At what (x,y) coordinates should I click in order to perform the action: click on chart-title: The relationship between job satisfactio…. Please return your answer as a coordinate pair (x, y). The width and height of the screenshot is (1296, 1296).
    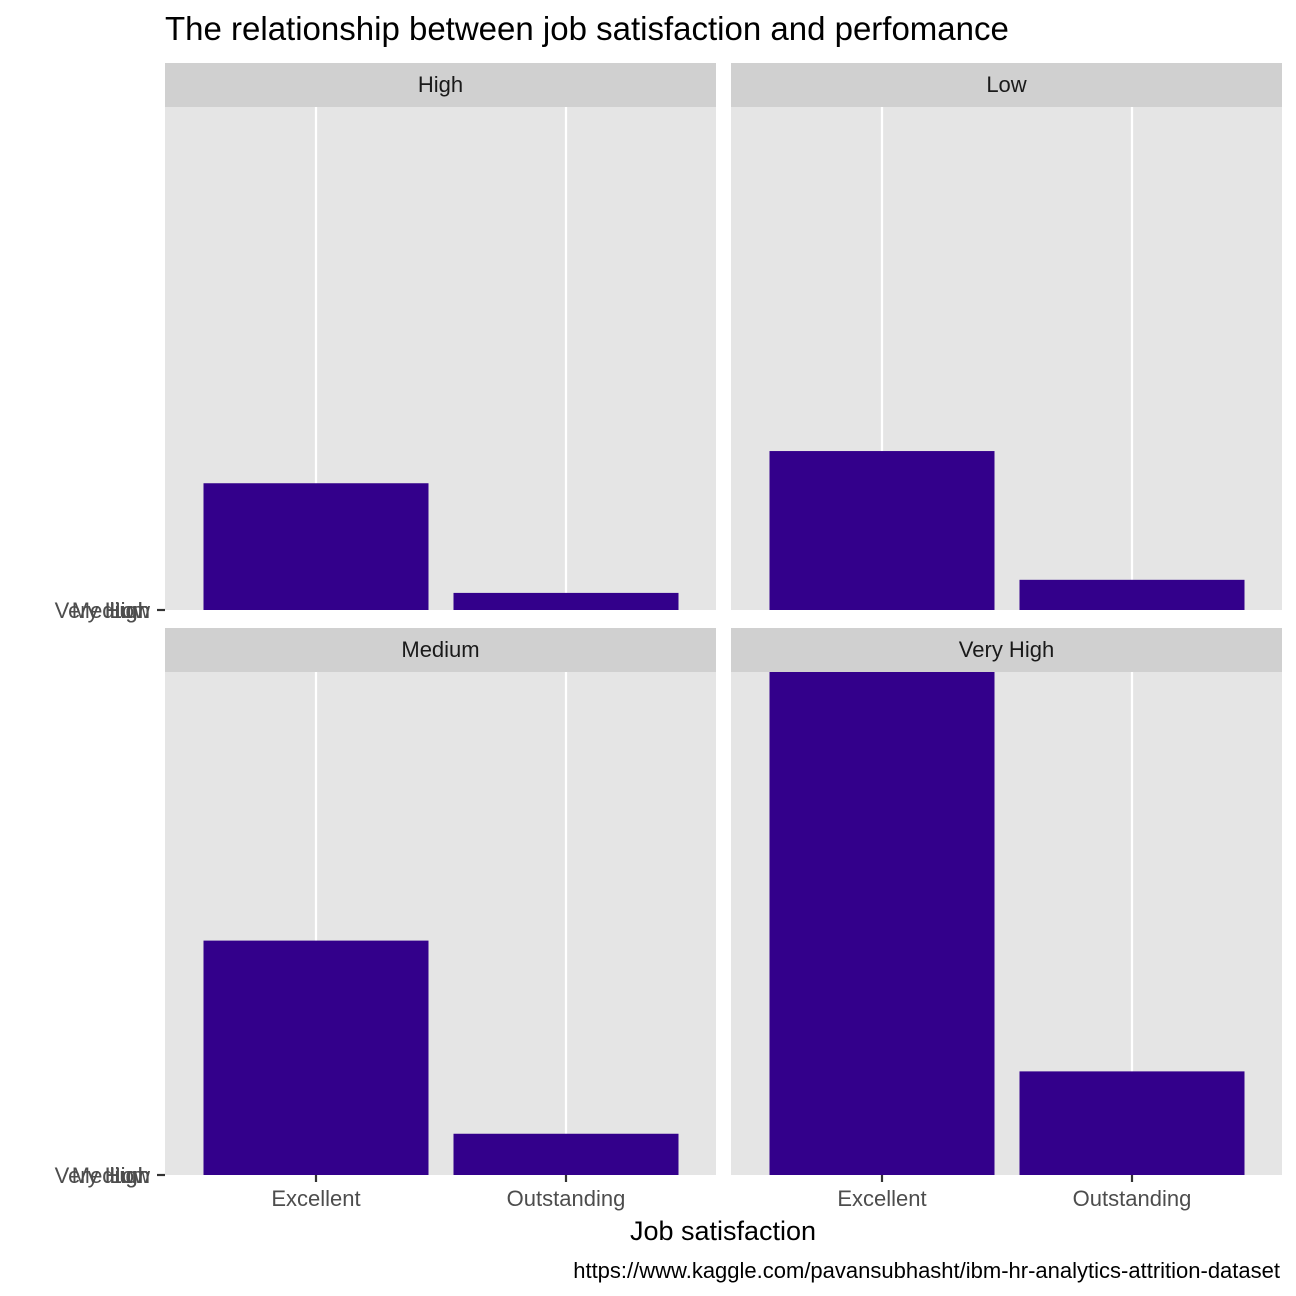
    Looking at the image, I should click on (587, 28).